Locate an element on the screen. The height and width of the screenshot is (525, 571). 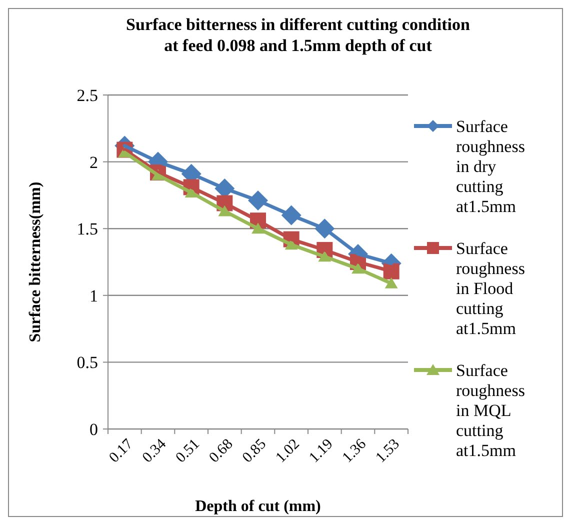
legend-label: Surface roughness in dry cutting at1.5mm is located at coordinates (490, 166).